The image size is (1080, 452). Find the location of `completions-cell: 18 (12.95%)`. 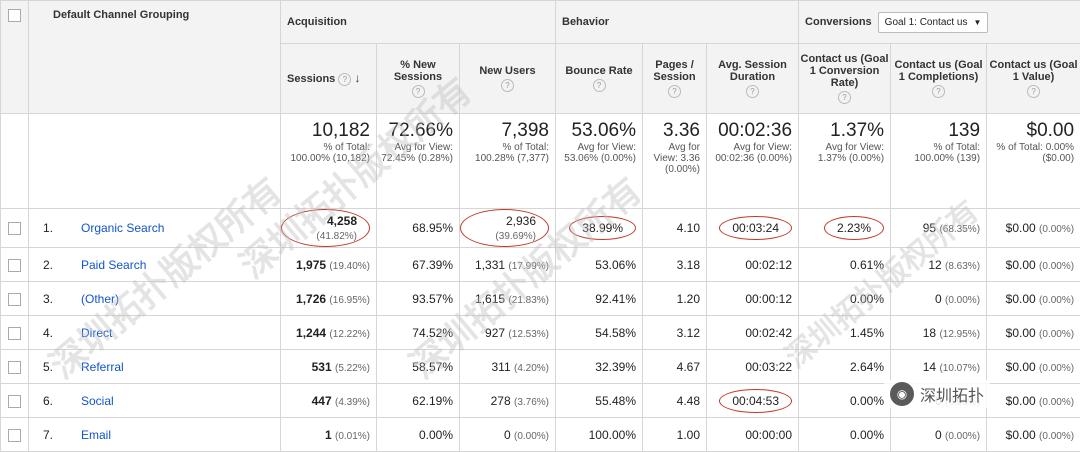

completions-cell: 18 (12.95%) is located at coordinates (939, 333).